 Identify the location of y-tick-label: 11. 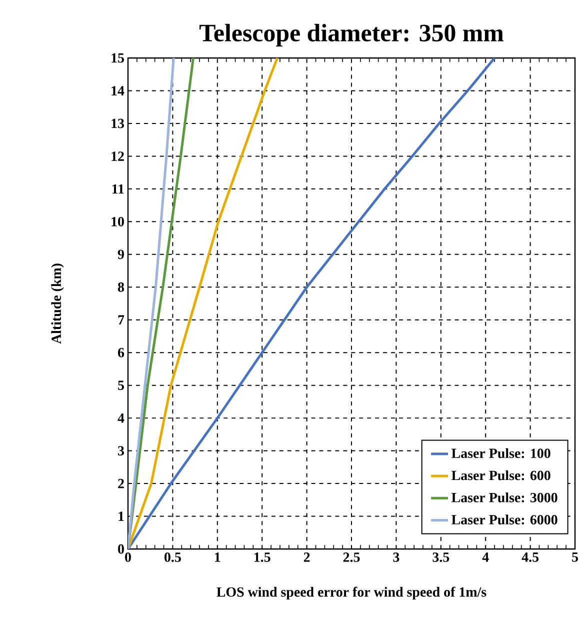
(118, 189).